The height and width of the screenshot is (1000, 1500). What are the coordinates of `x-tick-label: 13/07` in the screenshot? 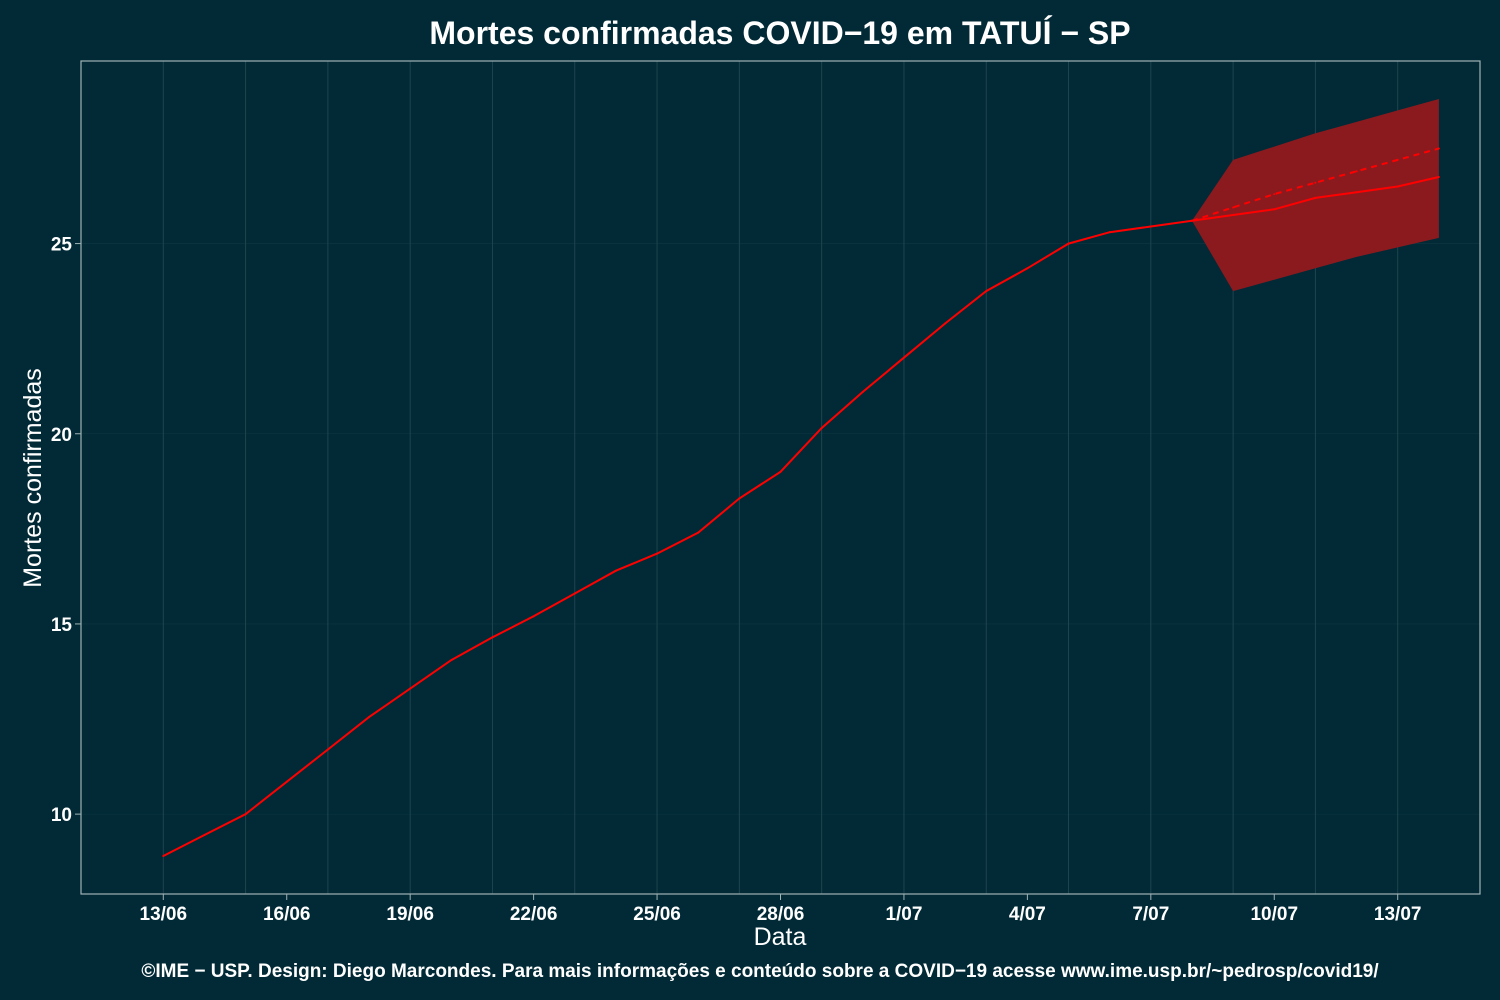 It's located at (1398, 914).